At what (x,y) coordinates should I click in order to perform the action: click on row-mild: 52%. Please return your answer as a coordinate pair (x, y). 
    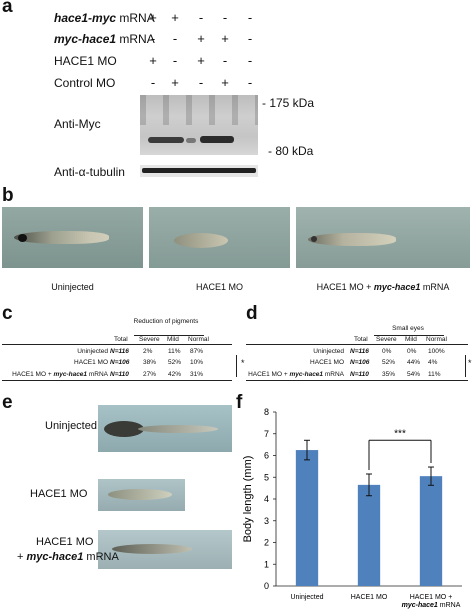
    Looking at the image, I should click on (175, 362).